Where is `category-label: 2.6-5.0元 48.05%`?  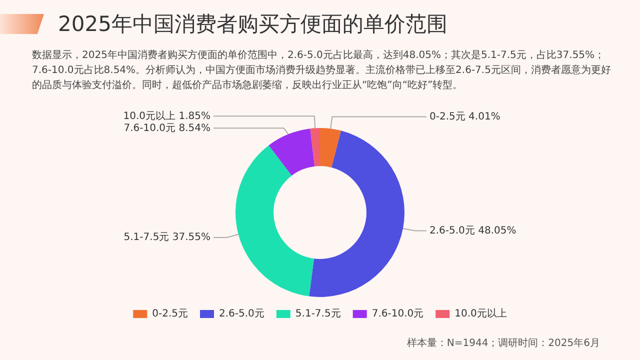 category-label: 2.6-5.0元 48.05% is located at coordinates (473, 230).